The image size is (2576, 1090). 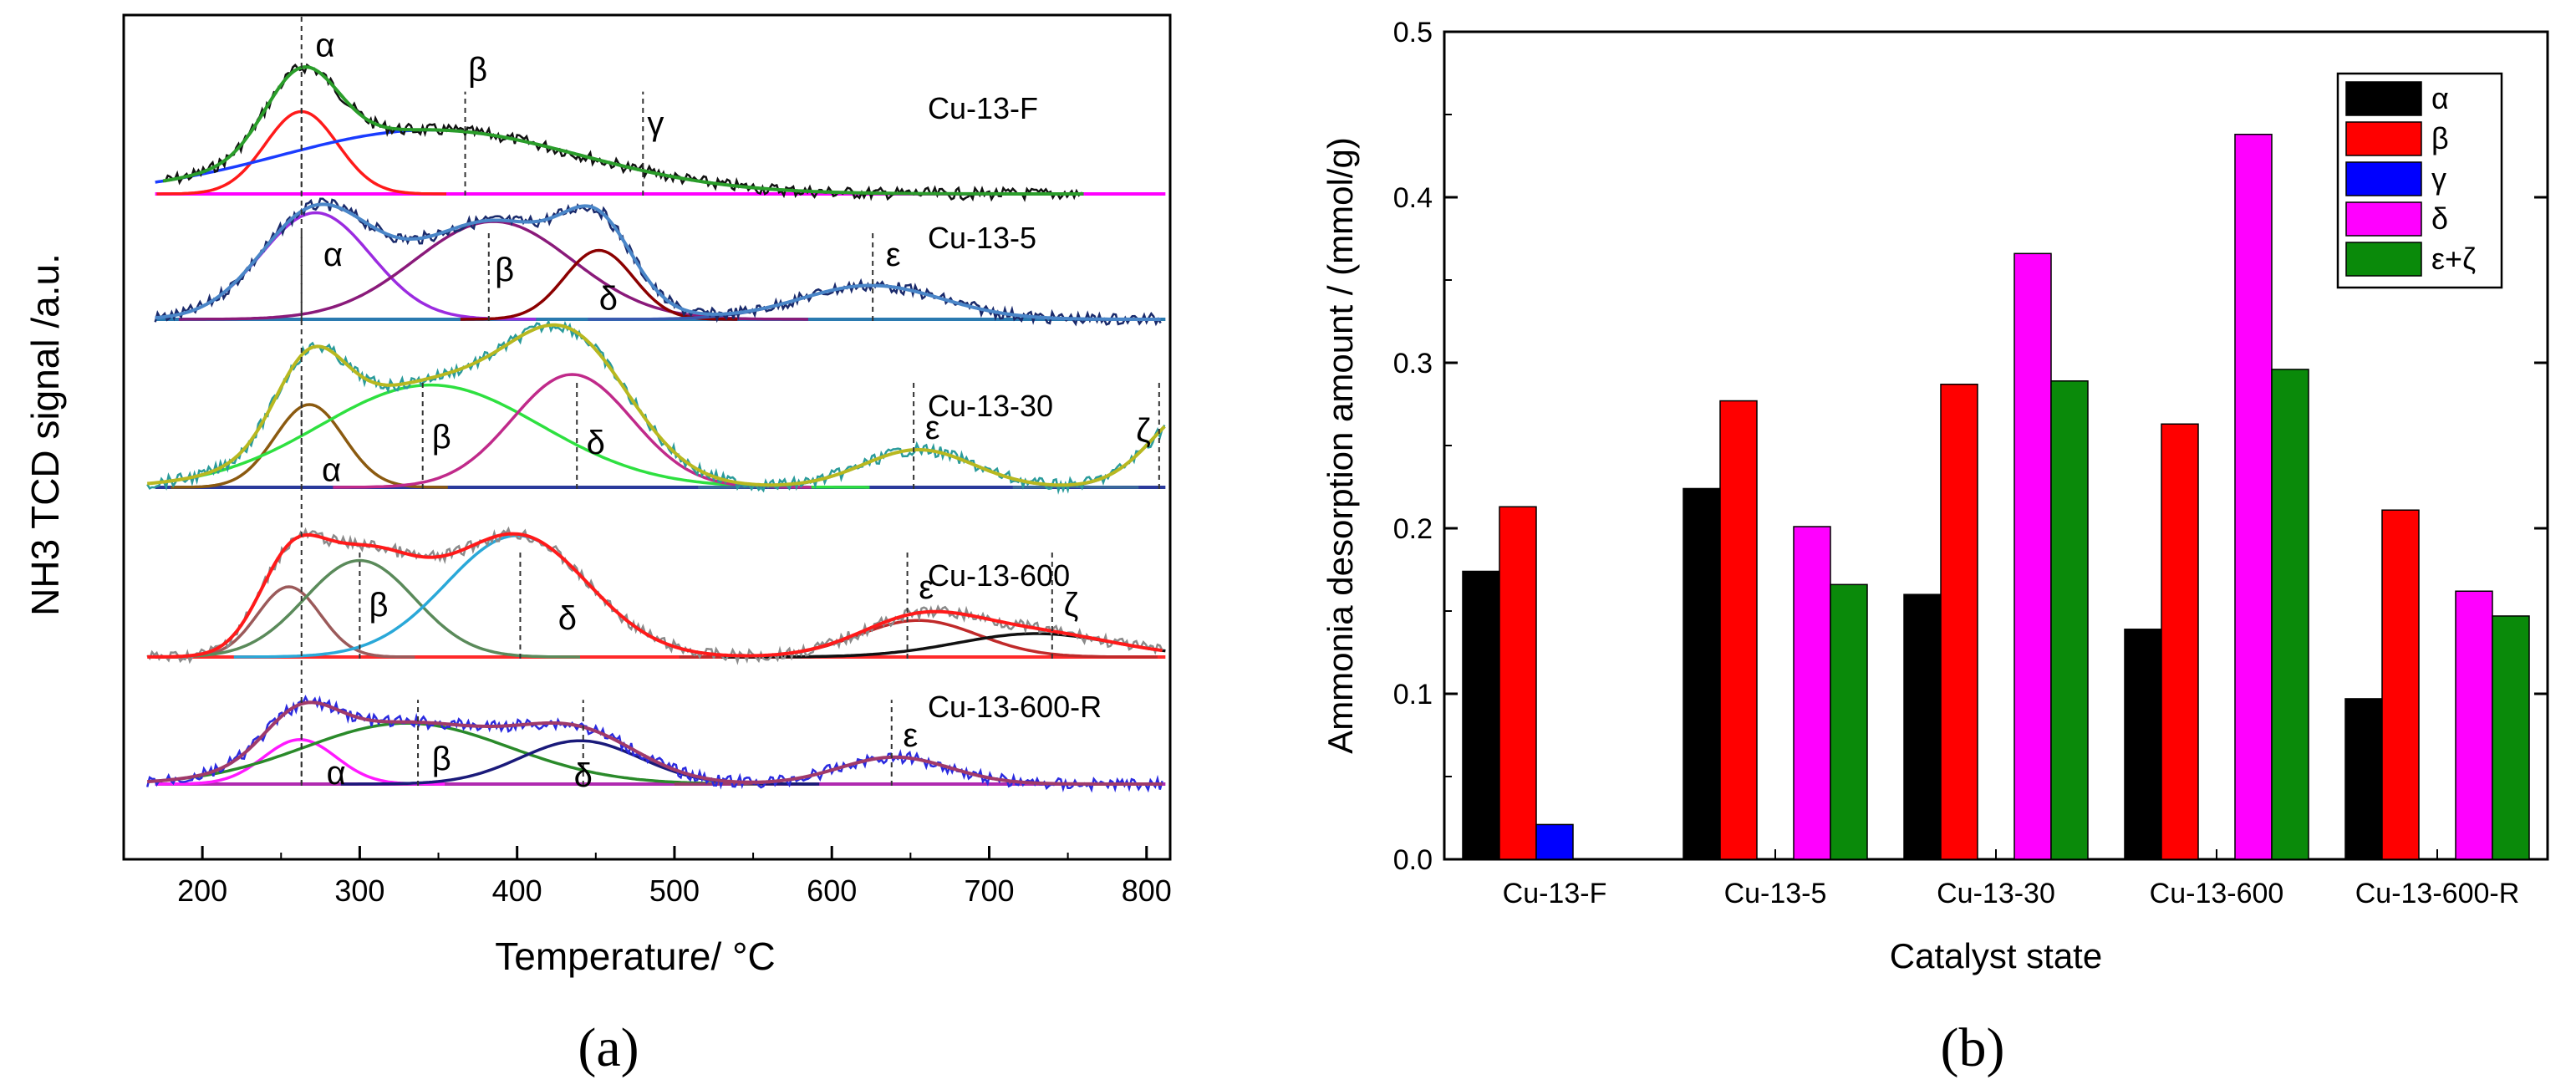 I want to click on bar-β-Cu-13-F, so click(x=1518, y=683).